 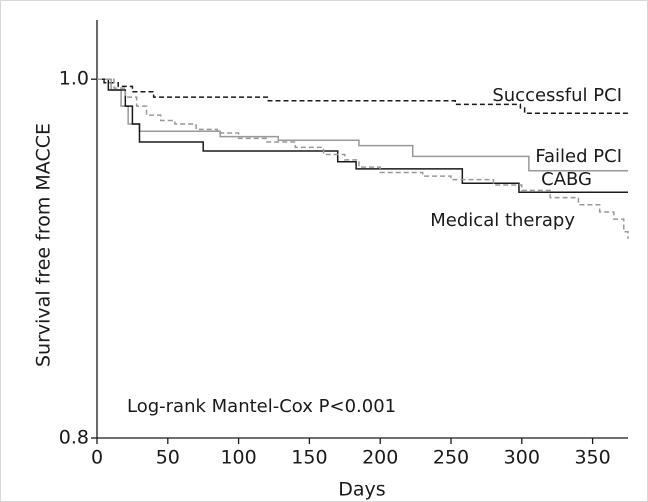 What do you see at coordinates (261, 406) in the screenshot?
I see `annotation: Log-rank Mantel-Cox P<0.001` at bounding box center [261, 406].